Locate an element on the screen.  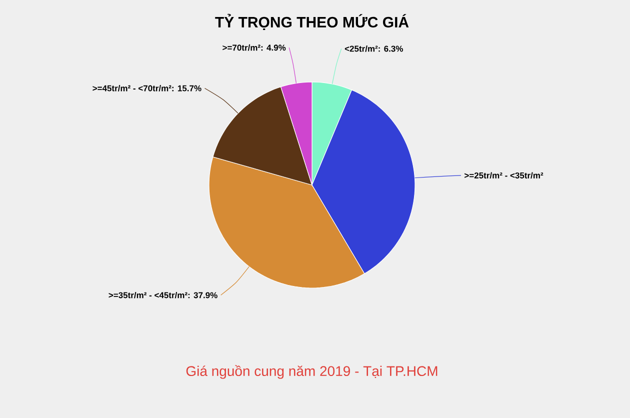
data-label: : 6.3% is located at coordinates (390, 49).